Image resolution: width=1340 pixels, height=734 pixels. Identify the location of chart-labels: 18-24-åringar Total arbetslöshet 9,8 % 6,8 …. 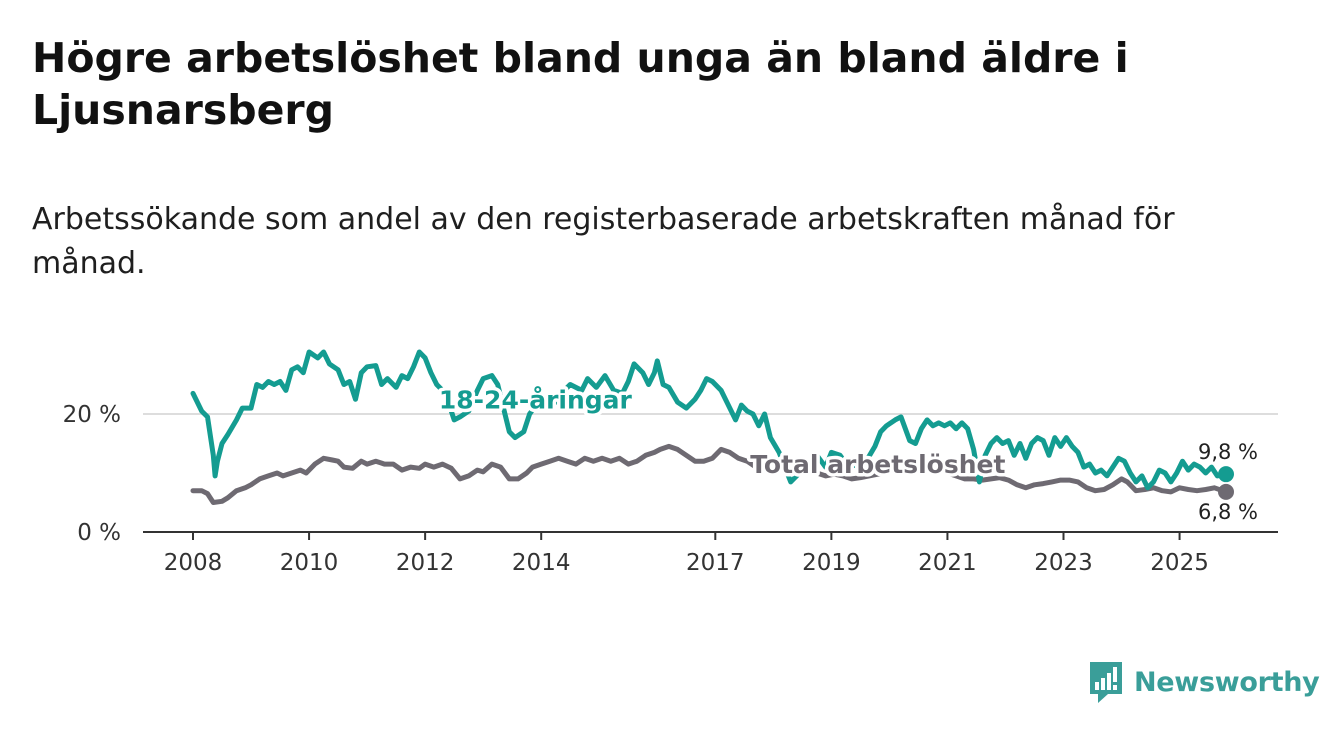
(847, 454).